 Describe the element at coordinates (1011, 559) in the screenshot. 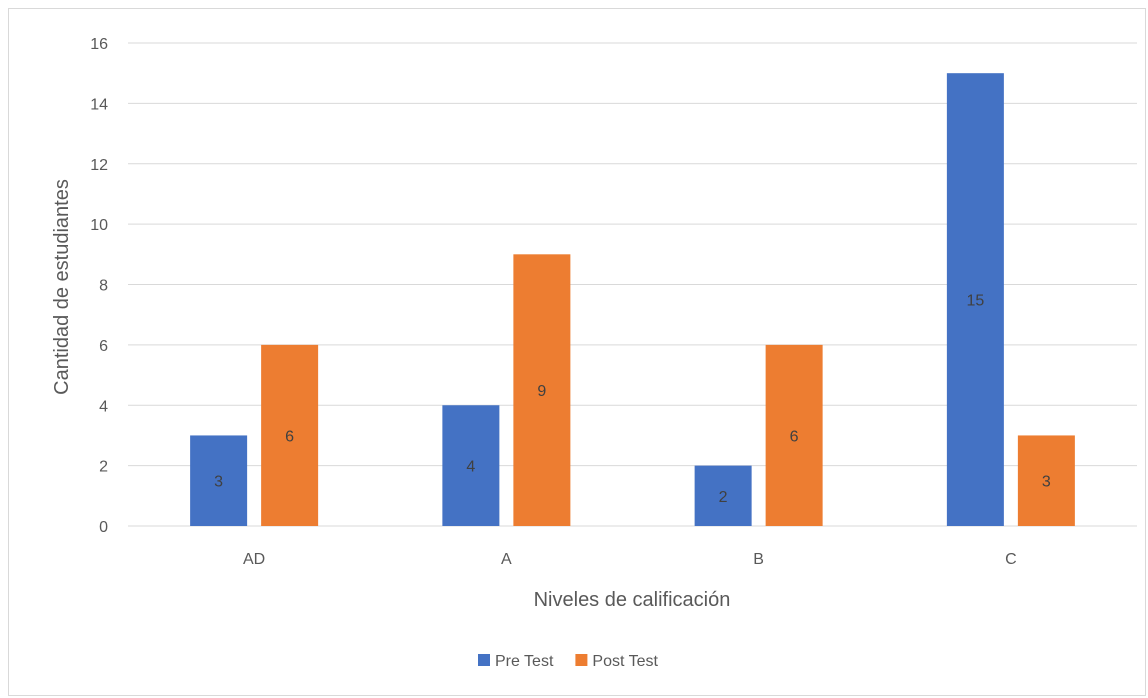

I see `x-tick-label: C` at that location.